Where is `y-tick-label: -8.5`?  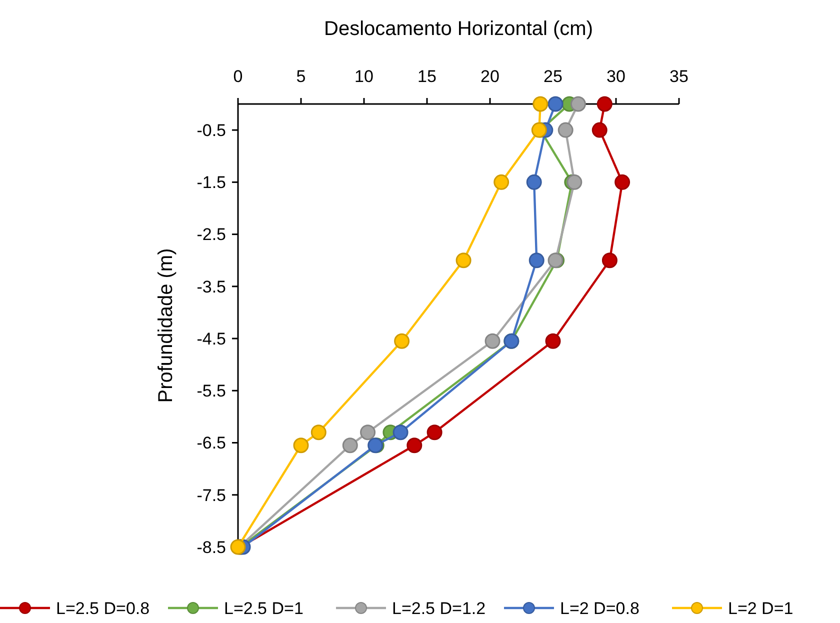 y-tick-label: -8.5 is located at coordinates (211, 547).